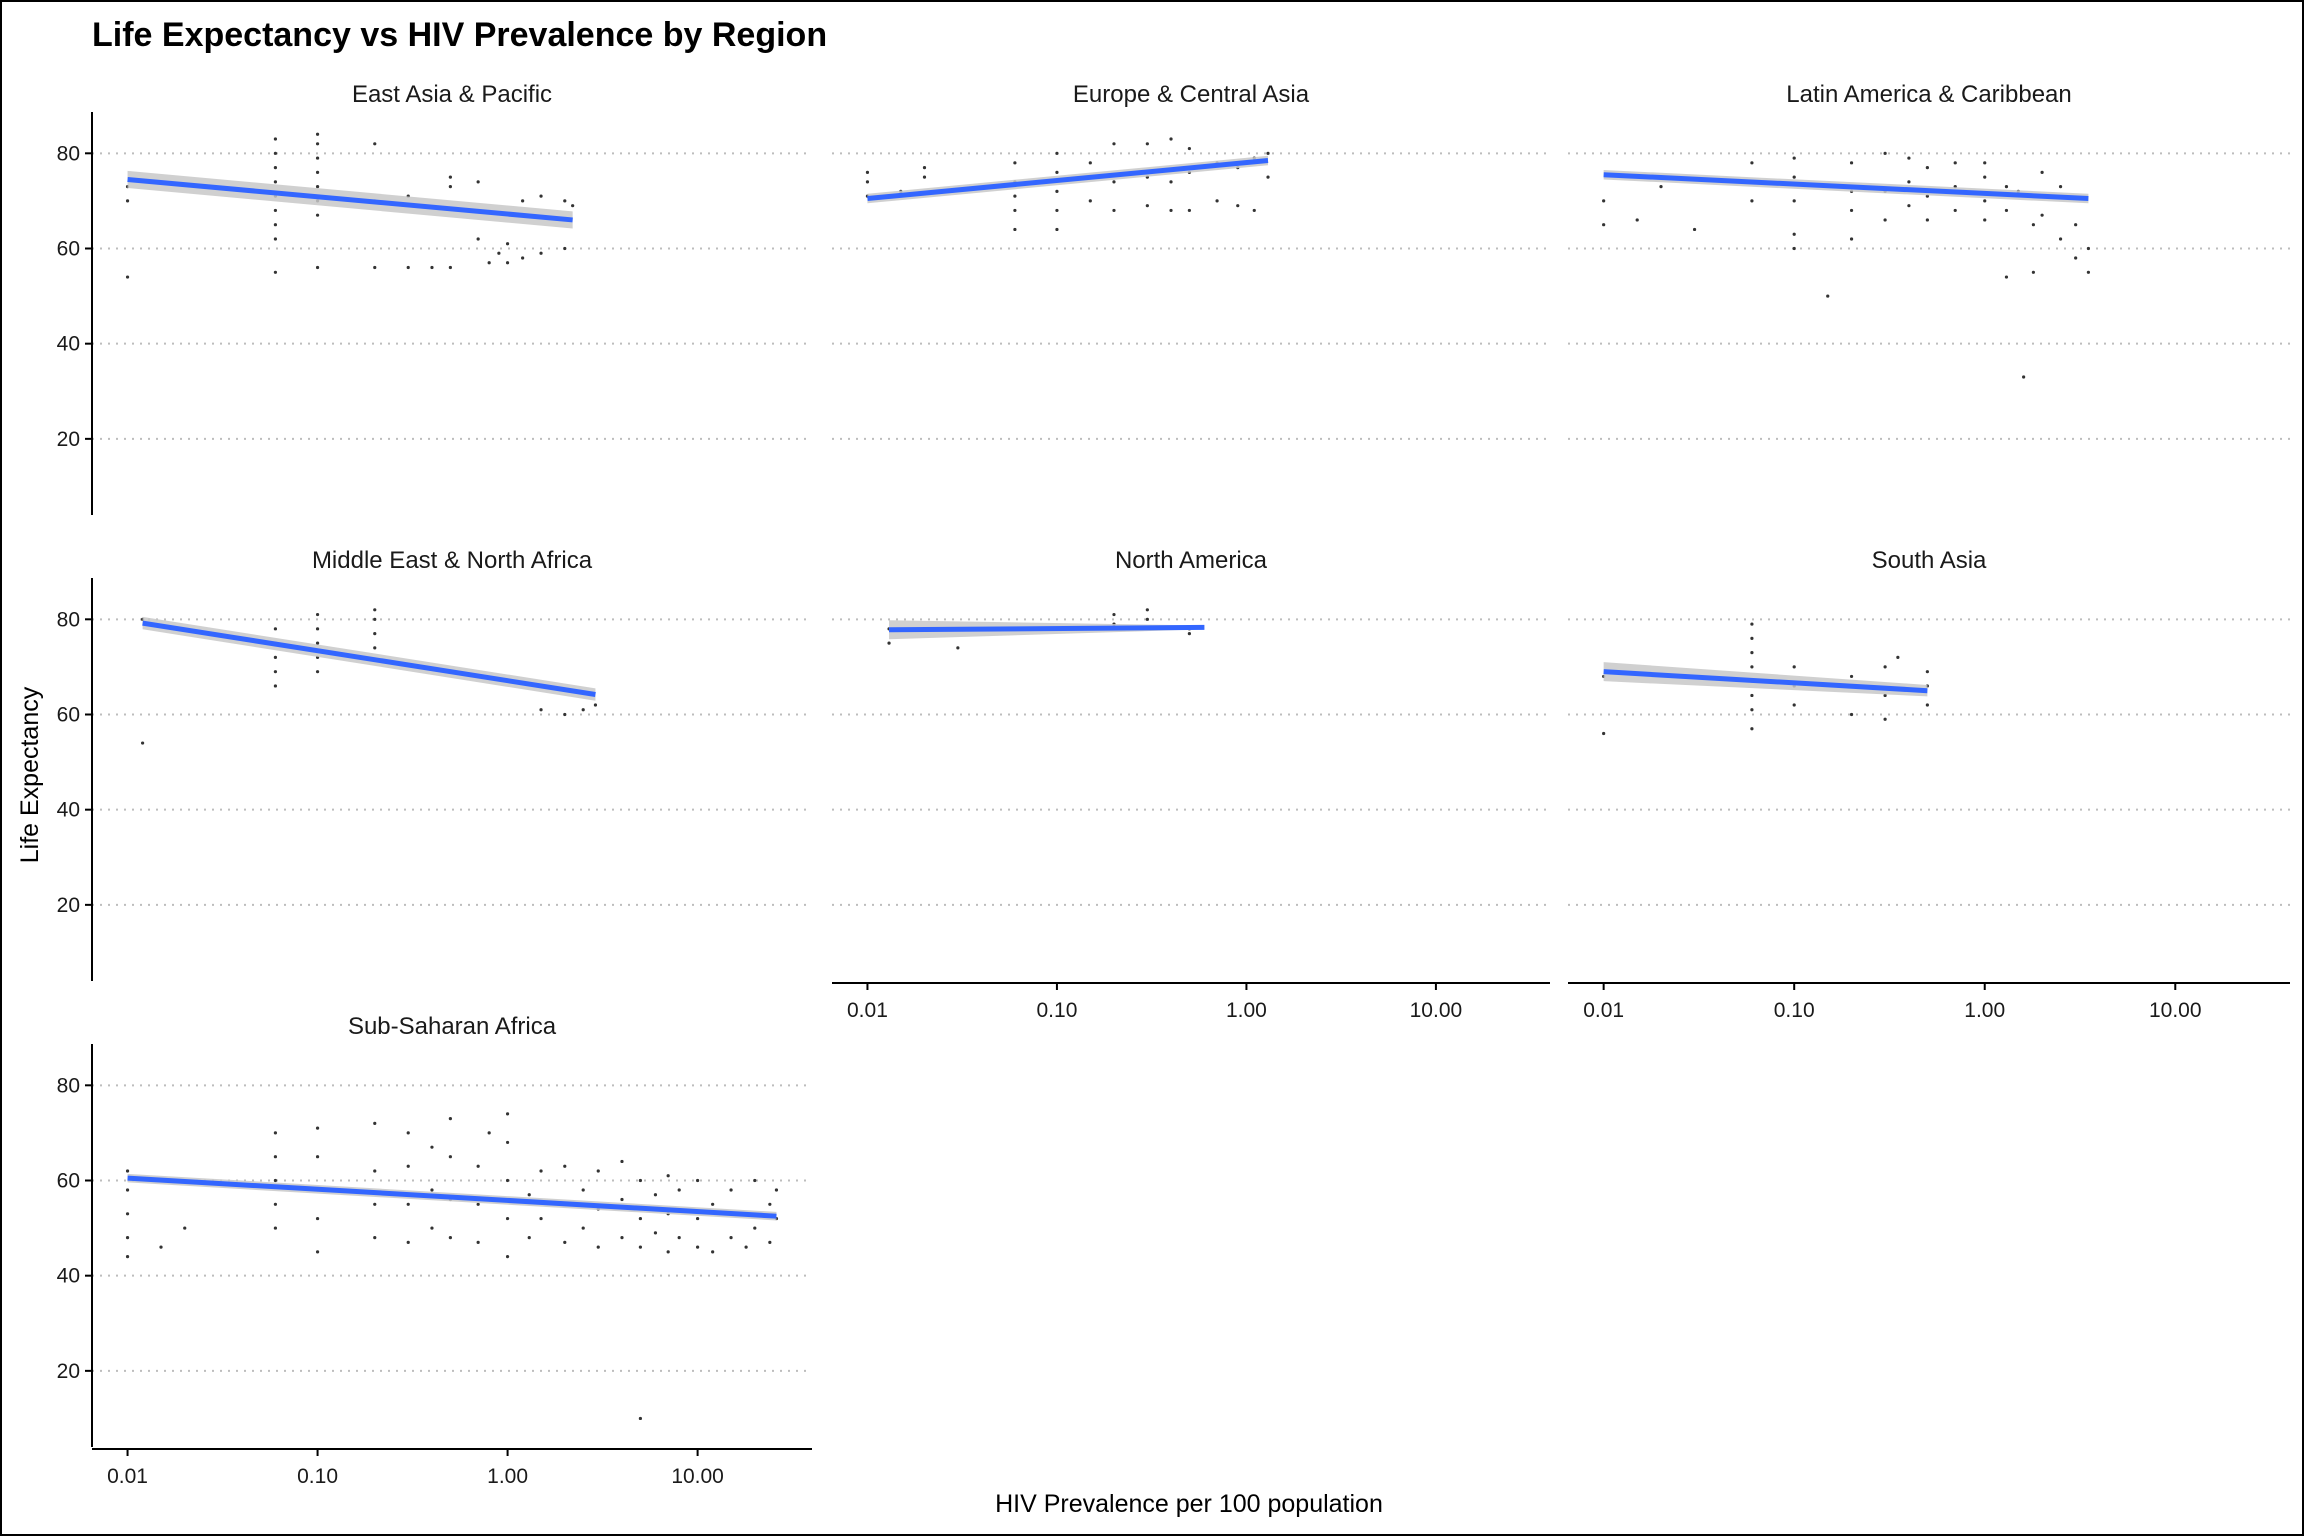  What do you see at coordinates (1929, 94) in the screenshot?
I see `facet-strip-label: Latin America & Caribbean` at bounding box center [1929, 94].